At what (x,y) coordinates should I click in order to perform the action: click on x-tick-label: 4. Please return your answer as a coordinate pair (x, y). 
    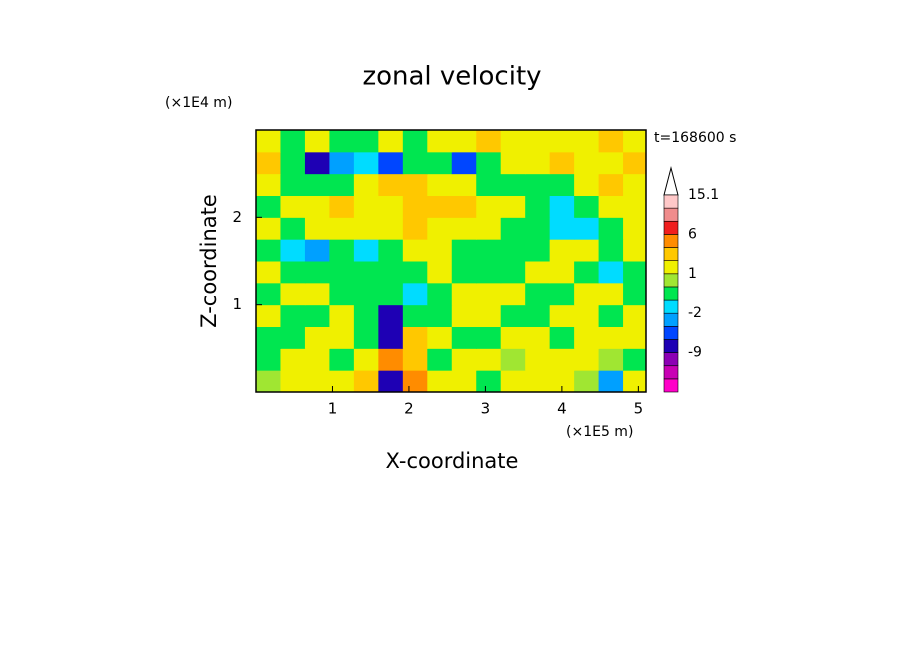
    Looking at the image, I should click on (562, 409).